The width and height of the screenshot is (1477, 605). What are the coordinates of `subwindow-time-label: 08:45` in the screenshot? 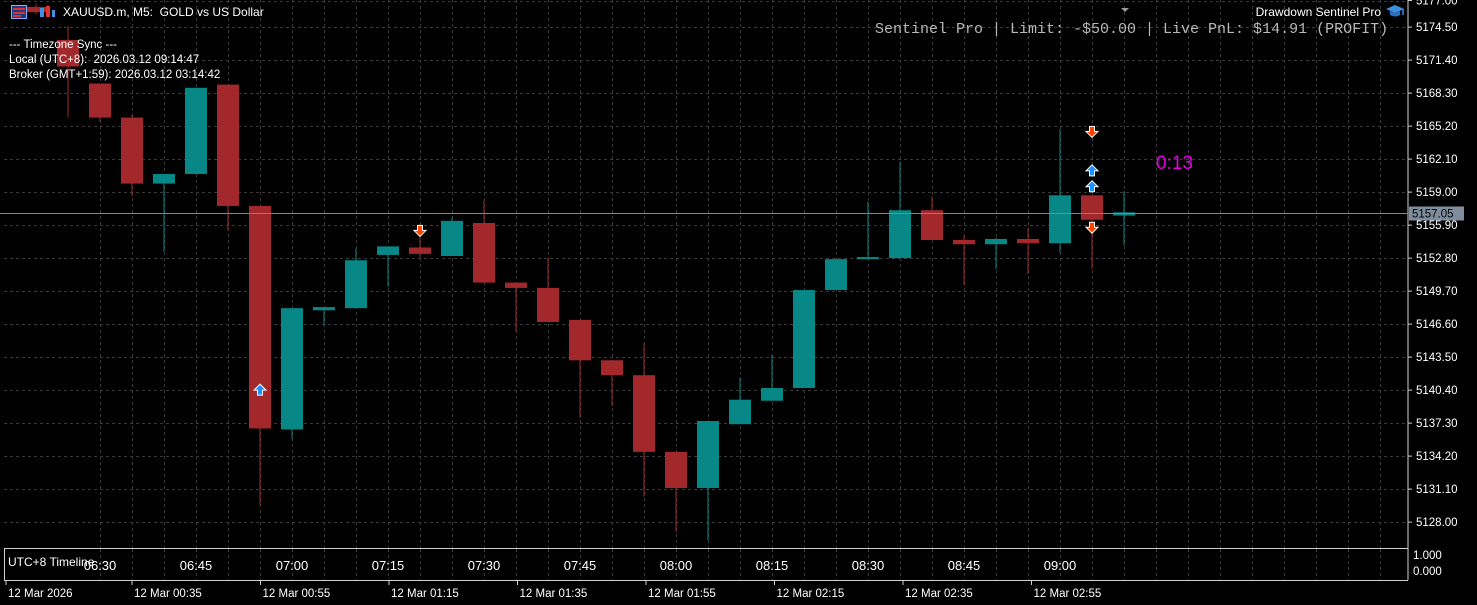 It's located at (964, 565).